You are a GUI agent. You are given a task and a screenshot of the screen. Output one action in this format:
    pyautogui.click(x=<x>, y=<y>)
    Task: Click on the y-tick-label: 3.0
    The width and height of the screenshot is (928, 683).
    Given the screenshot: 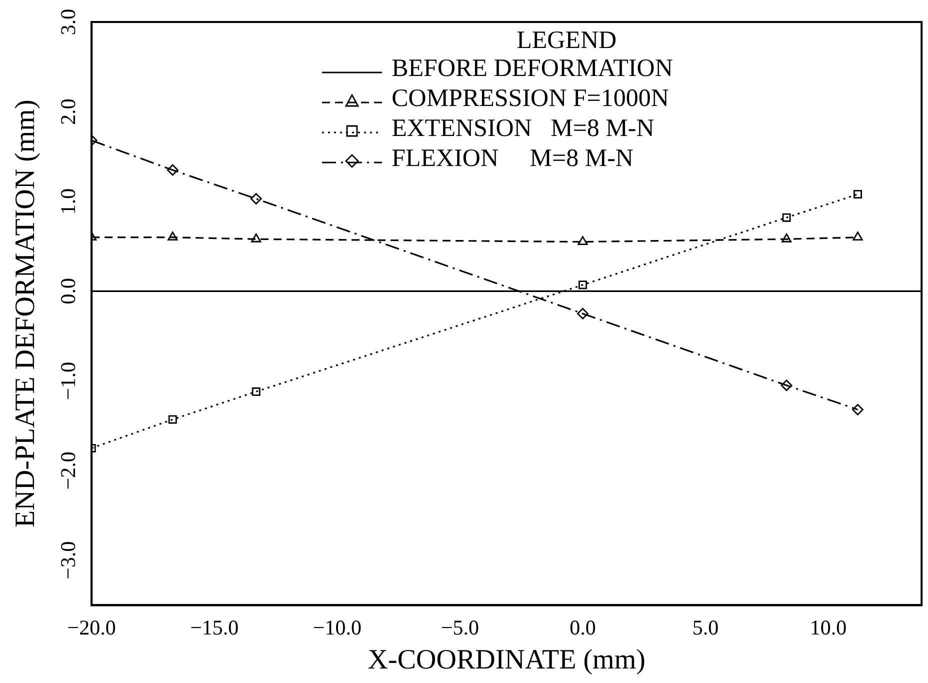 What is the action you would take?
    pyautogui.click(x=68, y=22)
    